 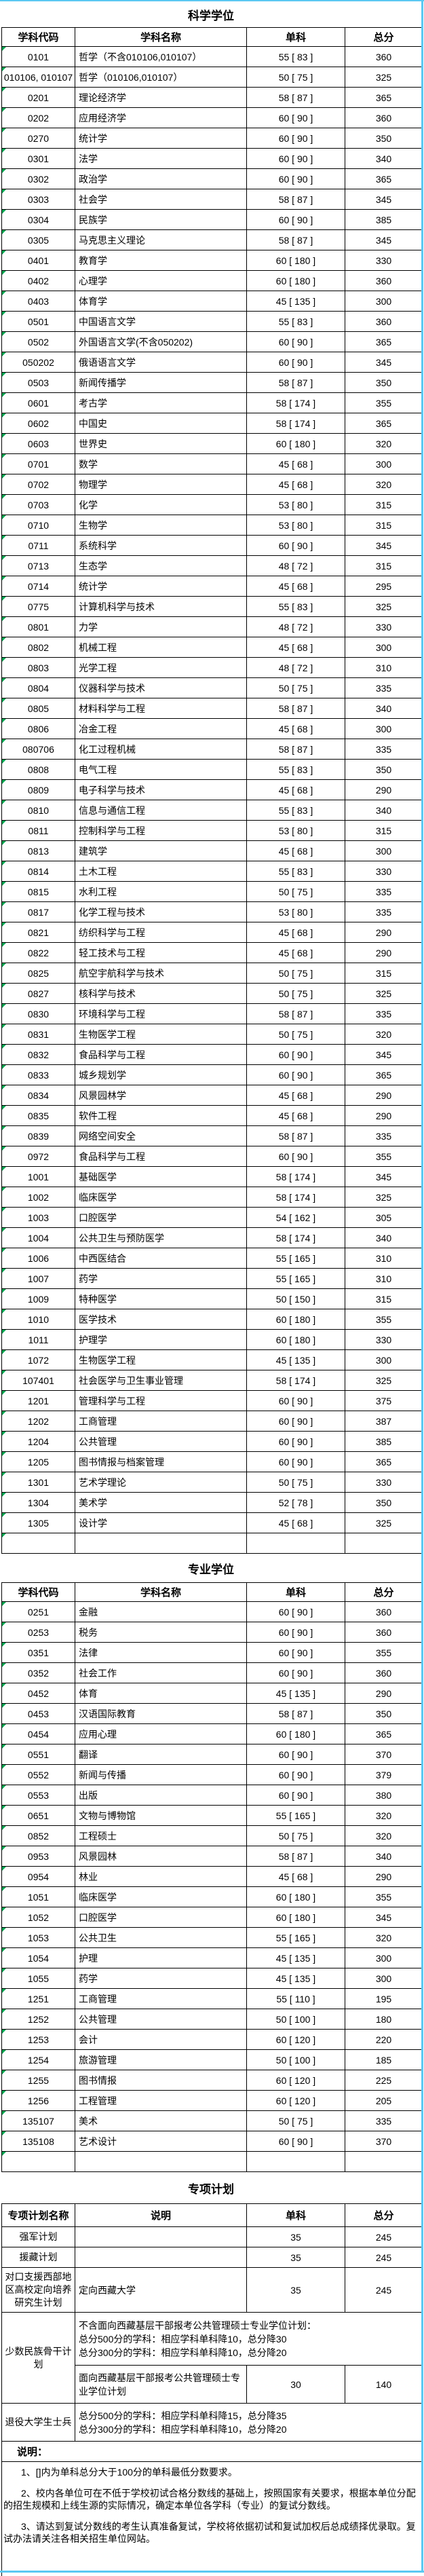 I want to click on subject-name: 统计学, so click(x=161, y=139).